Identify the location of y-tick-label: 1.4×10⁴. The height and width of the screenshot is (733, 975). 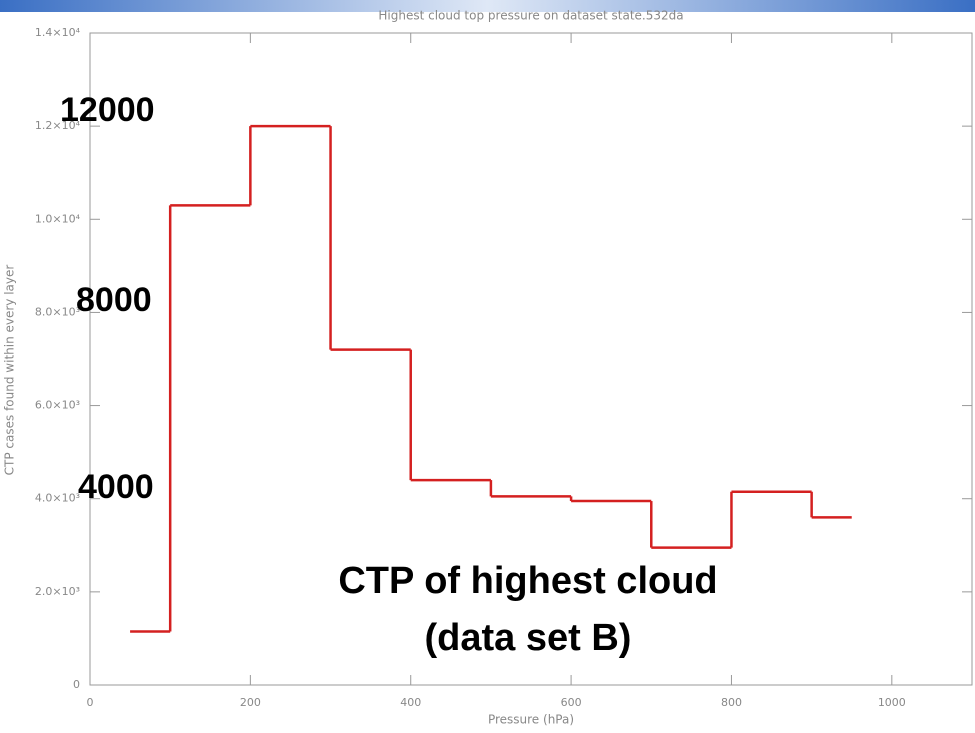
(58, 32).